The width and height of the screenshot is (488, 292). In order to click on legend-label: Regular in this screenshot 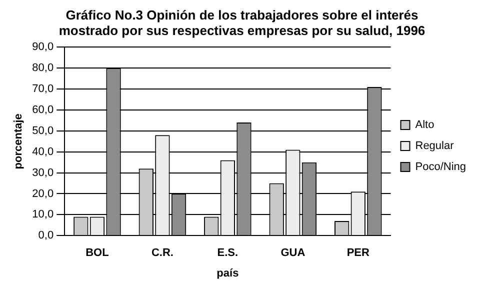, I will do `click(434, 146)`.